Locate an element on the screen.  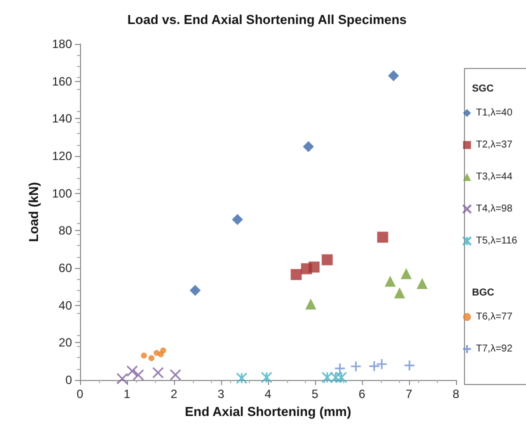
y-tick-label: 0 is located at coordinates (68, 380).